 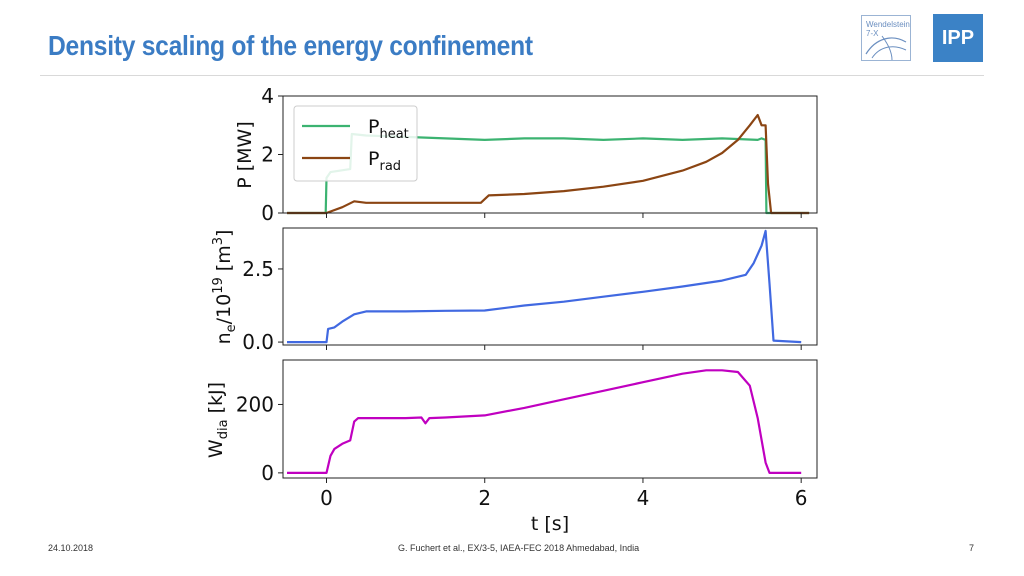 What do you see at coordinates (643, 498) in the screenshot?
I see `x-tick-label-3: 4` at bounding box center [643, 498].